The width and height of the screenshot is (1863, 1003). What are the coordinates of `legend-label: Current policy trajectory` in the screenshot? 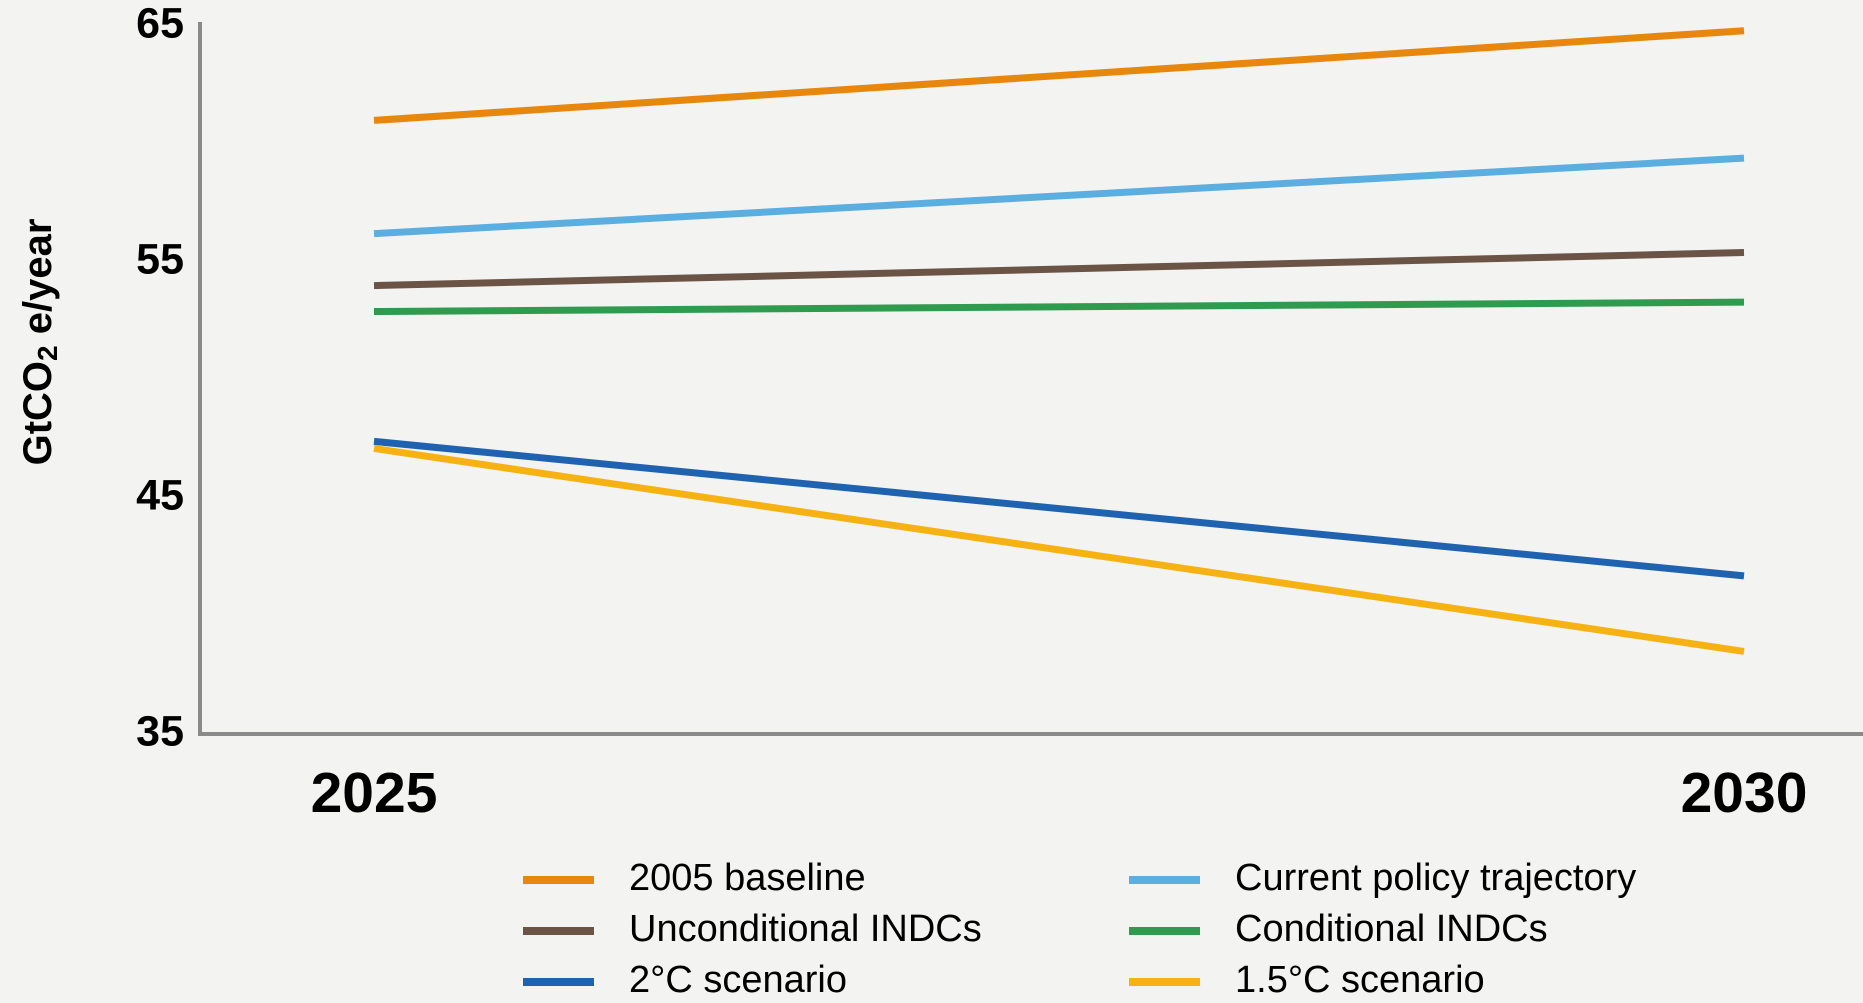 It's located at (1435, 878).